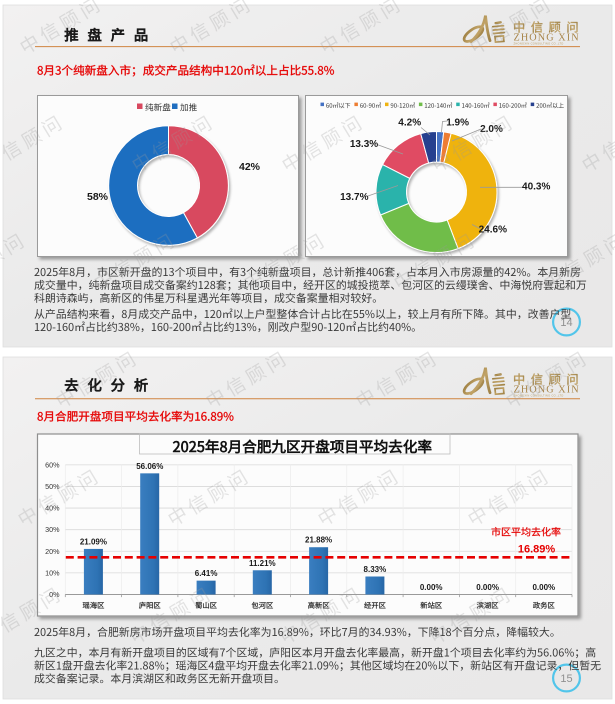  I want to click on svg-text: 40.3%, so click(536, 187).